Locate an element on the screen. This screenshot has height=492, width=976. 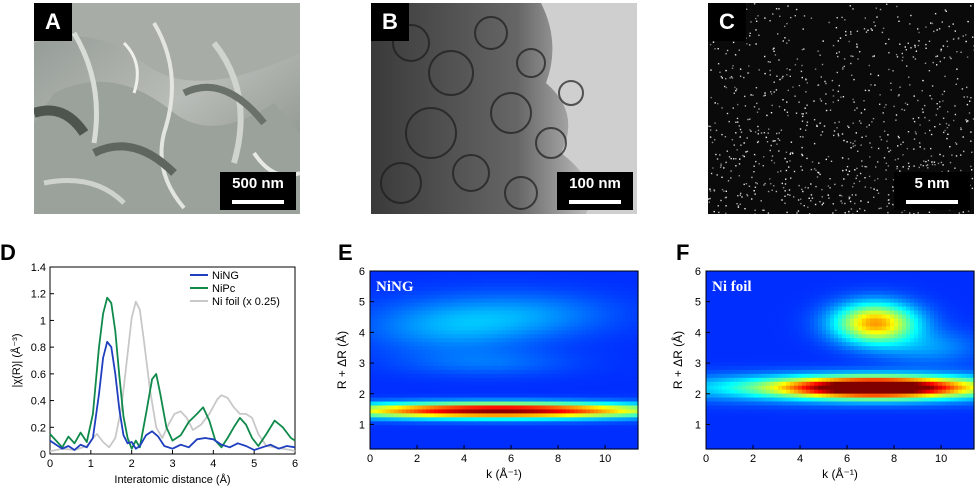
panel-b-scale-line is located at coordinates (595, 202).